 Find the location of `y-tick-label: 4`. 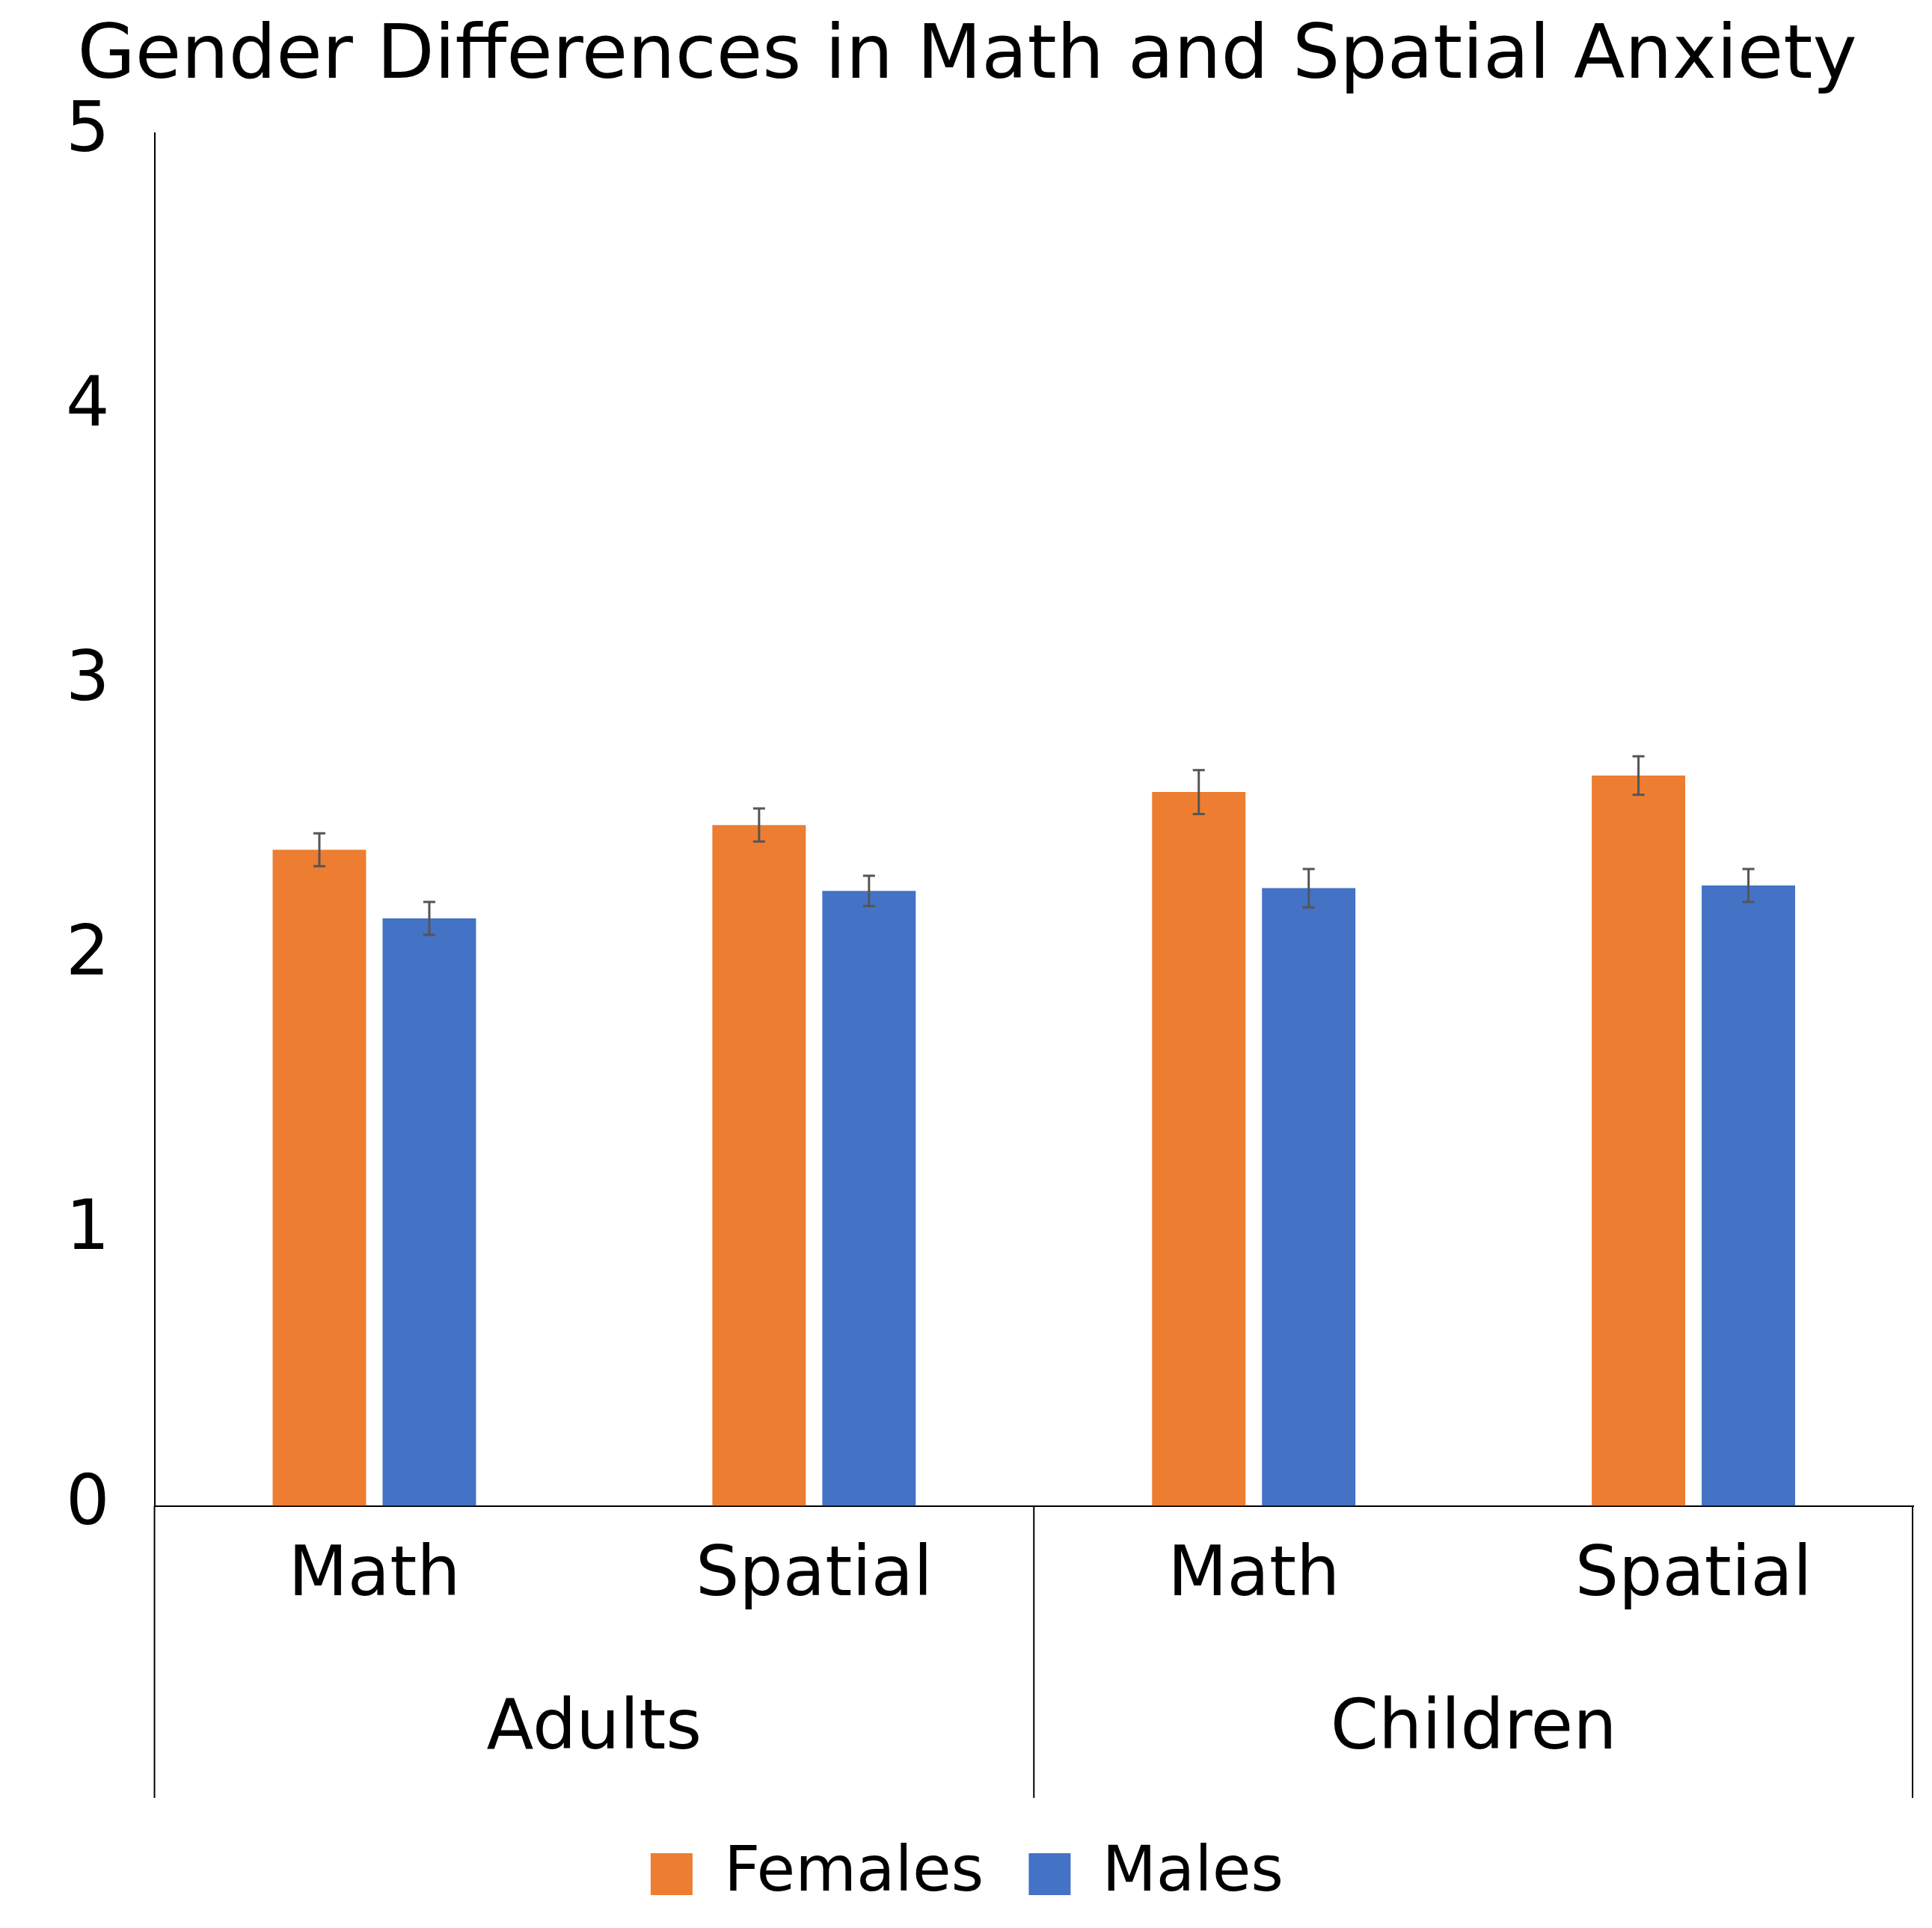

y-tick-label: 4 is located at coordinates (87, 402).